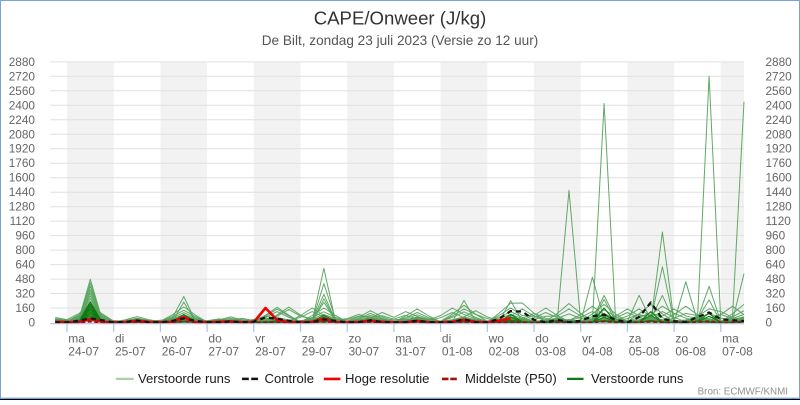  I want to click on svg-text: 03-08, so click(550, 352).